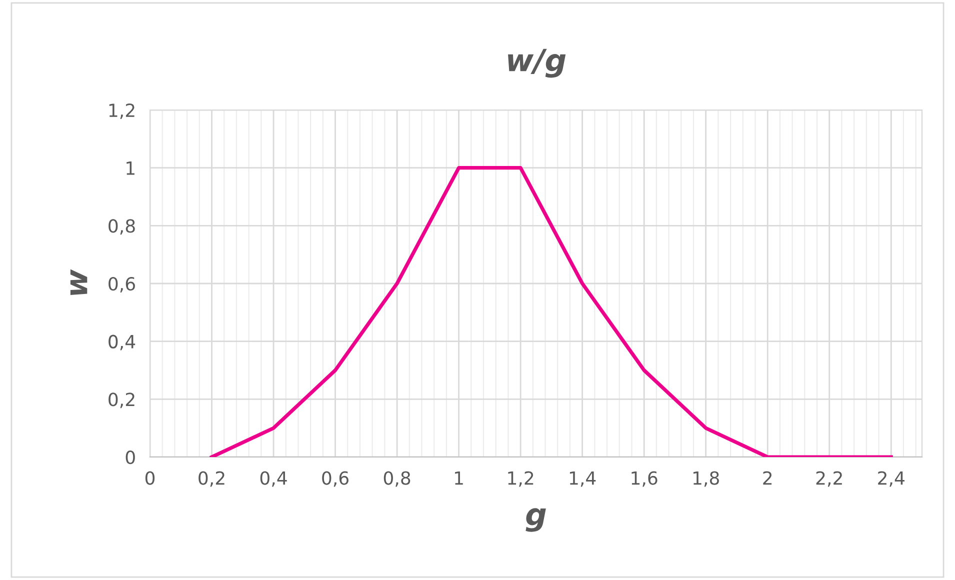 The height and width of the screenshot is (580, 955). Describe the element at coordinates (121, 227) in the screenshot. I see `y-tick-label: 0,8` at that location.